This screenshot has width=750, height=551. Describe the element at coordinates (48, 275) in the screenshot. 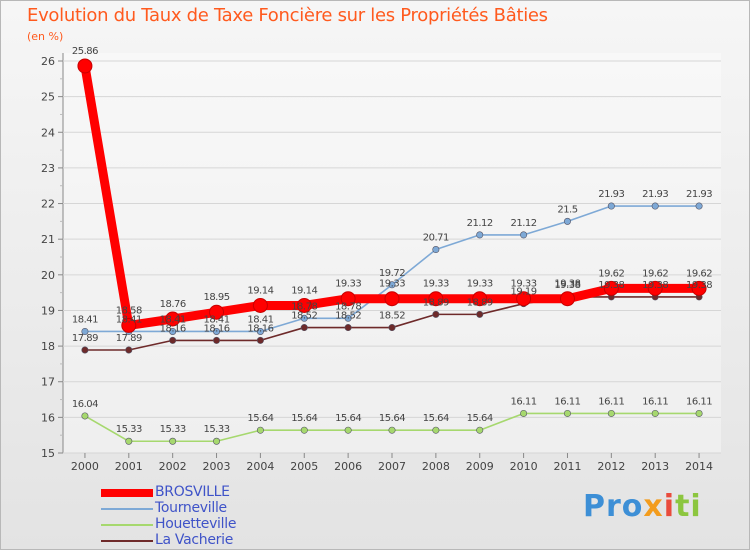

I see `y-tick-label: 20` at that location.